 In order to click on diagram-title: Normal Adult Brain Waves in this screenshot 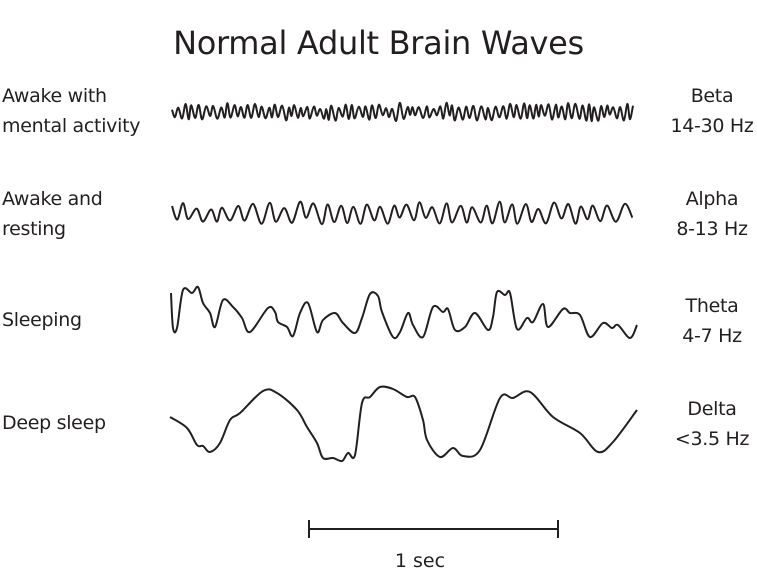, I will do `click(378, 43)`.